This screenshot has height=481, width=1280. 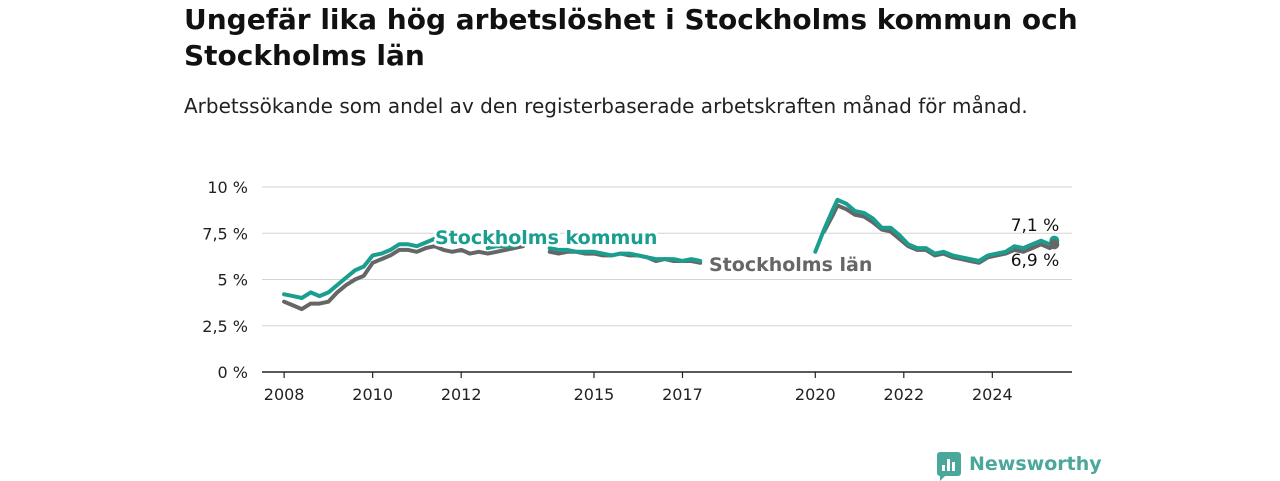 I want to click on logo-text: Newsworthy, so click(x=1035, y=464).